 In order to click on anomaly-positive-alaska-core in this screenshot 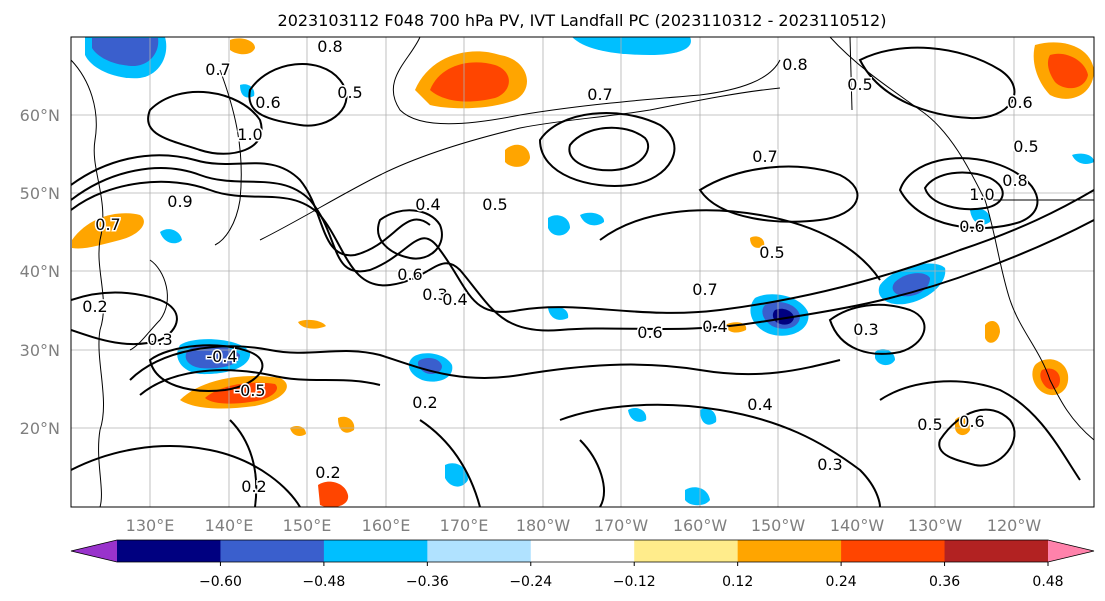, I will do `click(469, 82)`.